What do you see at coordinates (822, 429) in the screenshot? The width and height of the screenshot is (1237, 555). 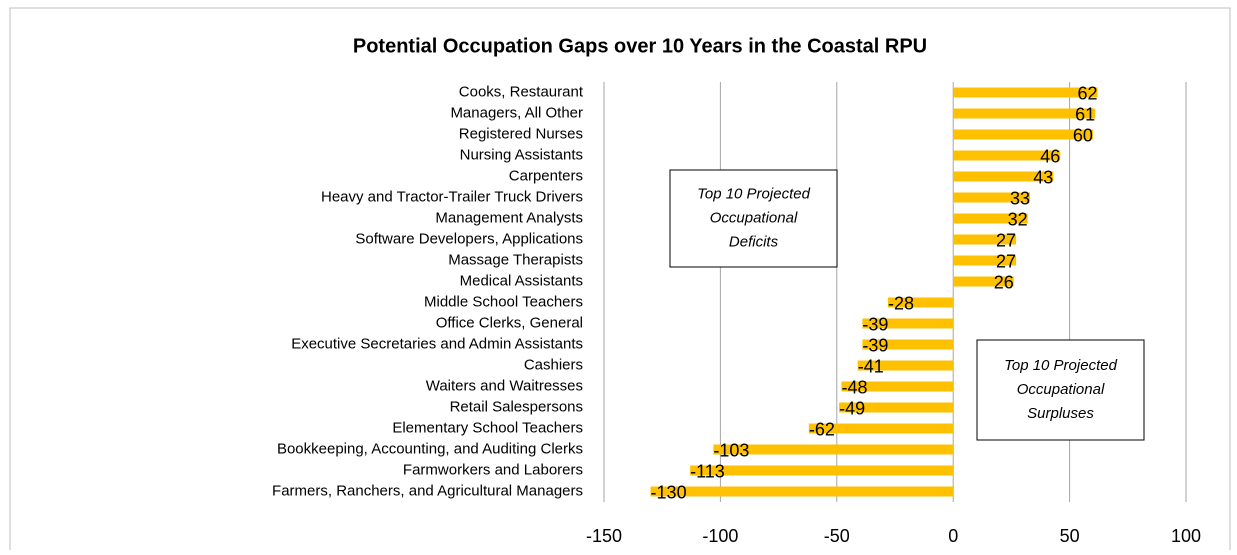 I see `value-label: -62` at bounding box center [822, 429].